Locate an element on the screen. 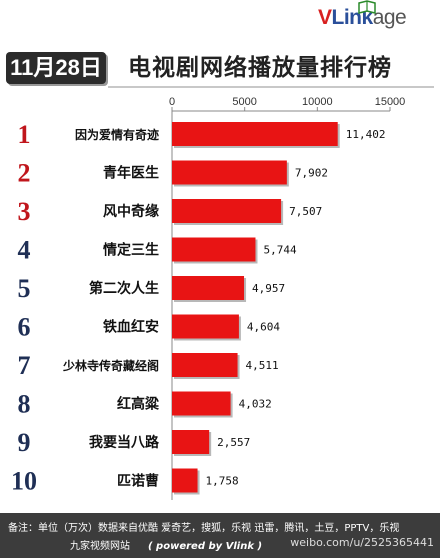 This screenshot has height=558, width=440. category-label: 我要当八路 is located at coordinates (124, 442).